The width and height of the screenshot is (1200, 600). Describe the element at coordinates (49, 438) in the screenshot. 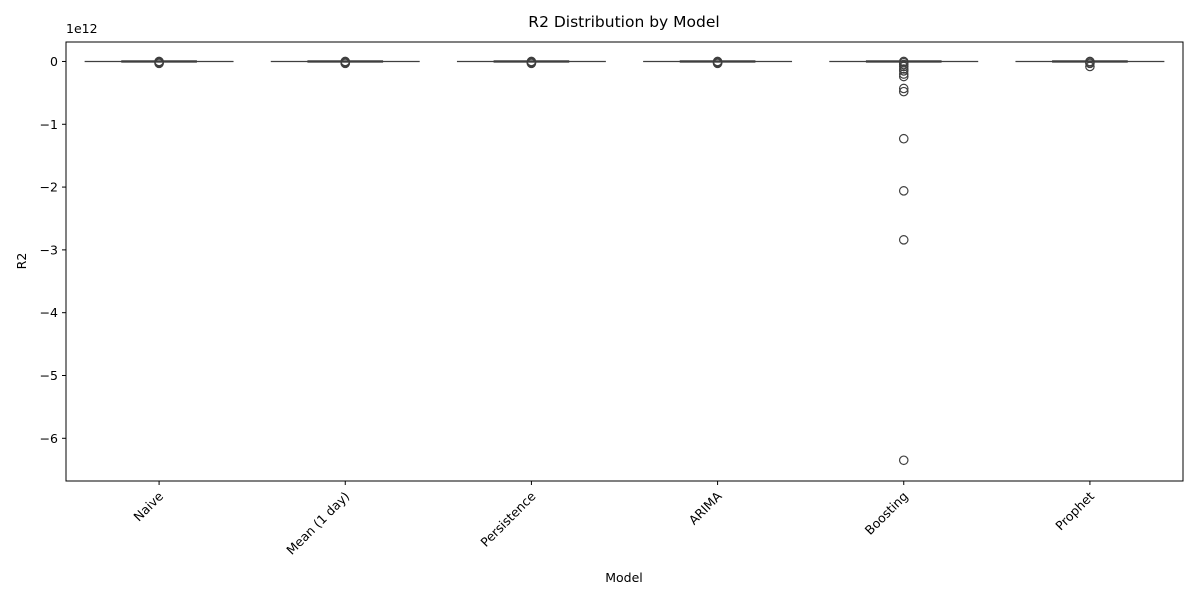

I see `y-tick-label: −6` at that location.